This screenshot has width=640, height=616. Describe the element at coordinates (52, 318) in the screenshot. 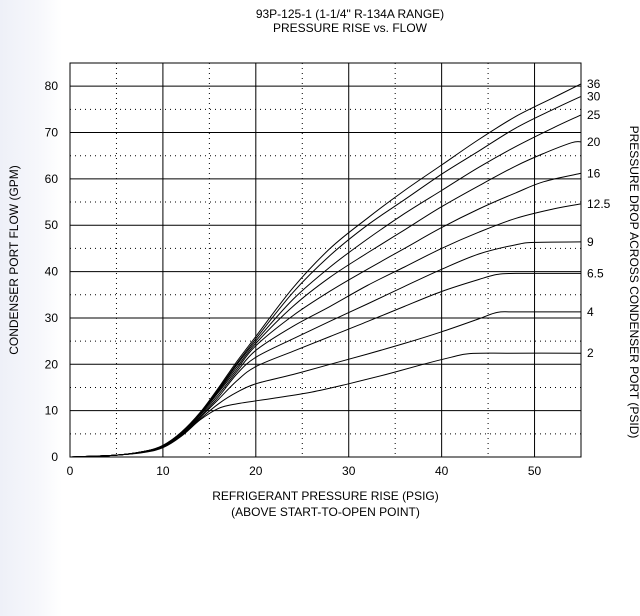

I see `y-tick-label: 30` at that location.